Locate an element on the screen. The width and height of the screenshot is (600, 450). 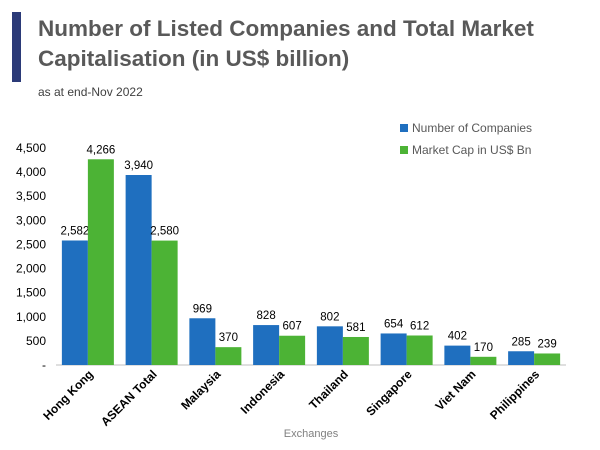
y-tick-label: 2,500 is located at coordinates (31, 244).